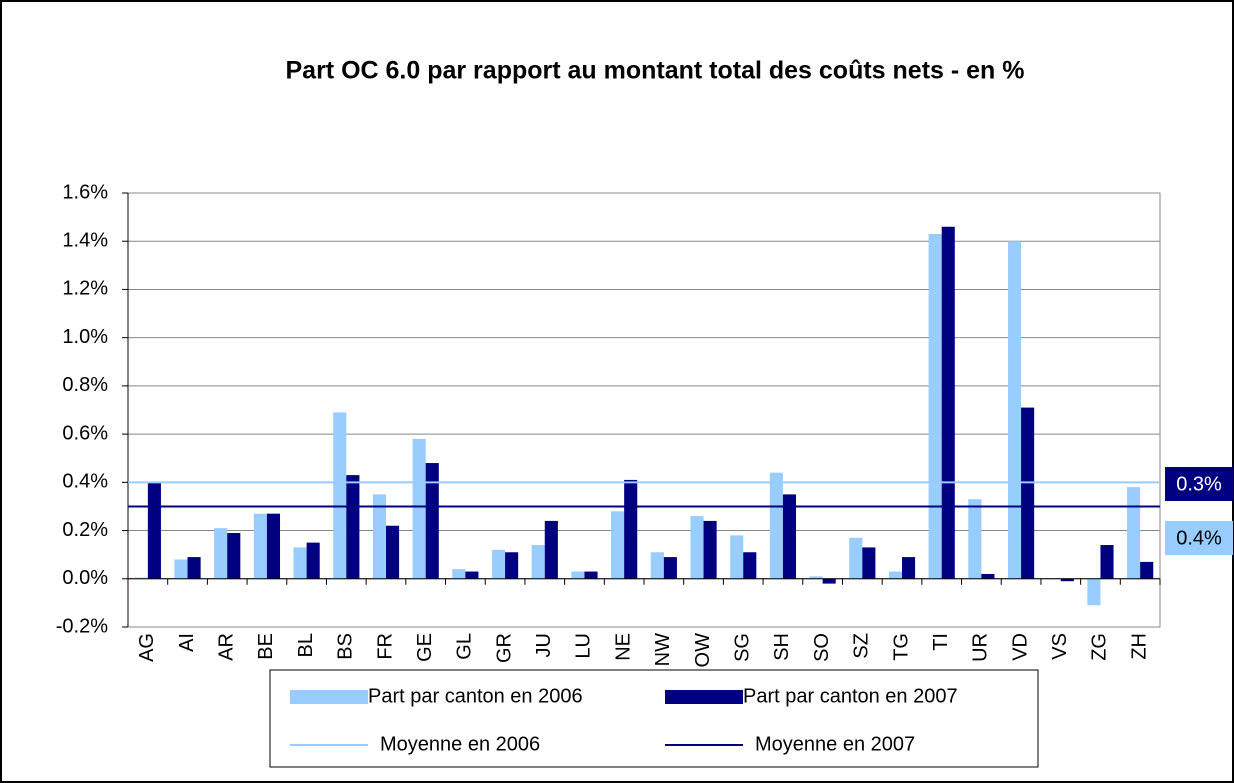 The image size is (1234, 783). I want to click on x-tick-label: LU, so click(584, 646).